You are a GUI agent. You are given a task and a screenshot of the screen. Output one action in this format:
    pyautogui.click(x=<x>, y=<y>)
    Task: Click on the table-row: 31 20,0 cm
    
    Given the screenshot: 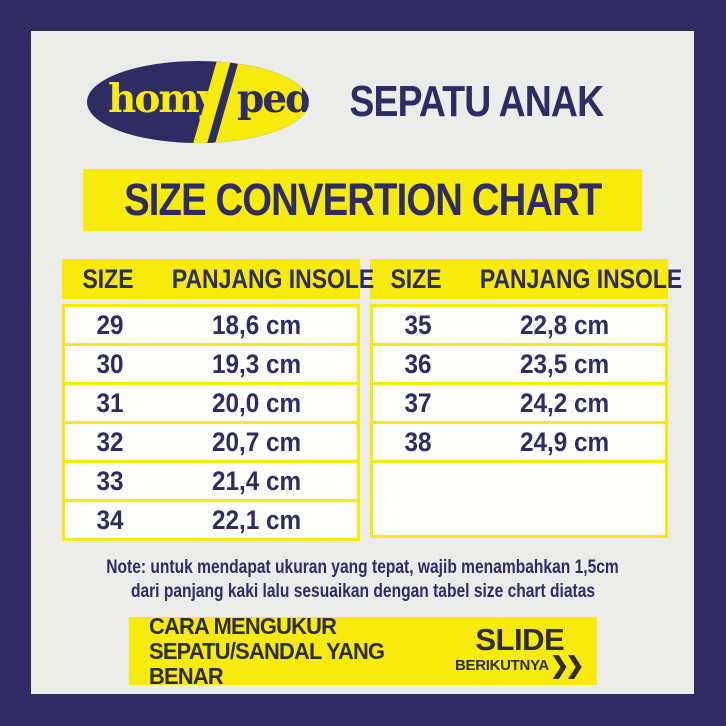 What is the action you would take?
    pyautogui.click(x=211, y=403)
    